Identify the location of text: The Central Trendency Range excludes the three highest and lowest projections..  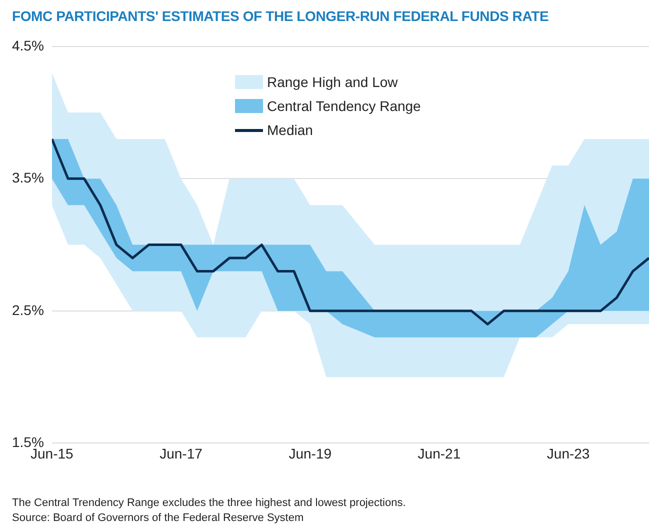
(209, 503).